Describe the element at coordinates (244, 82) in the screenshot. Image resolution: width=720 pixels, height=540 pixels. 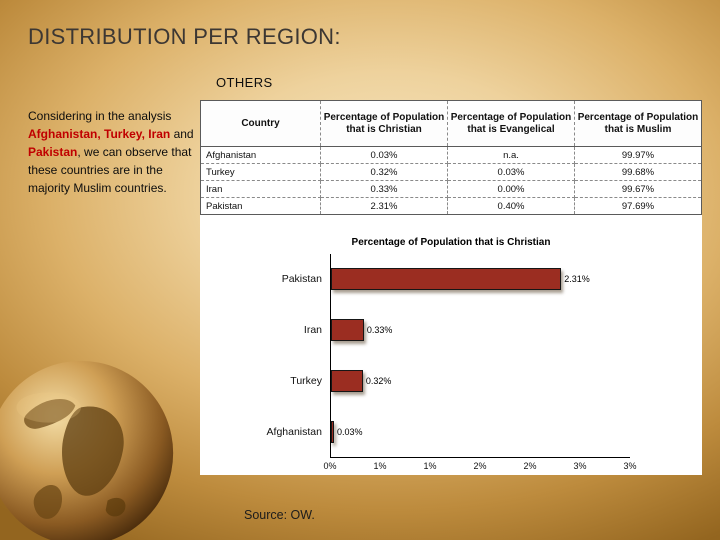
I see `slide-subtitle: OTHERS` at that location.